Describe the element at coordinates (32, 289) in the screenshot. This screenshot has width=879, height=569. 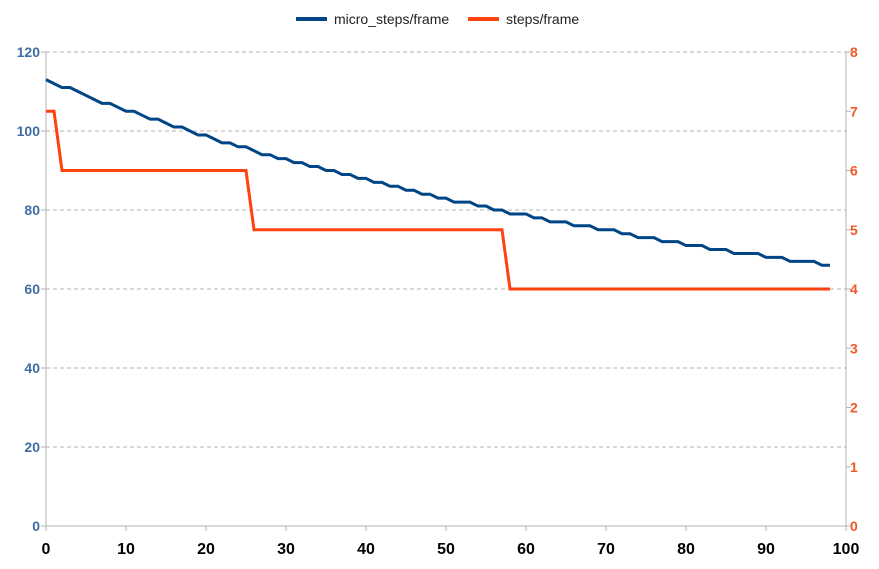
I see `y-tick-label: 60` at that location.